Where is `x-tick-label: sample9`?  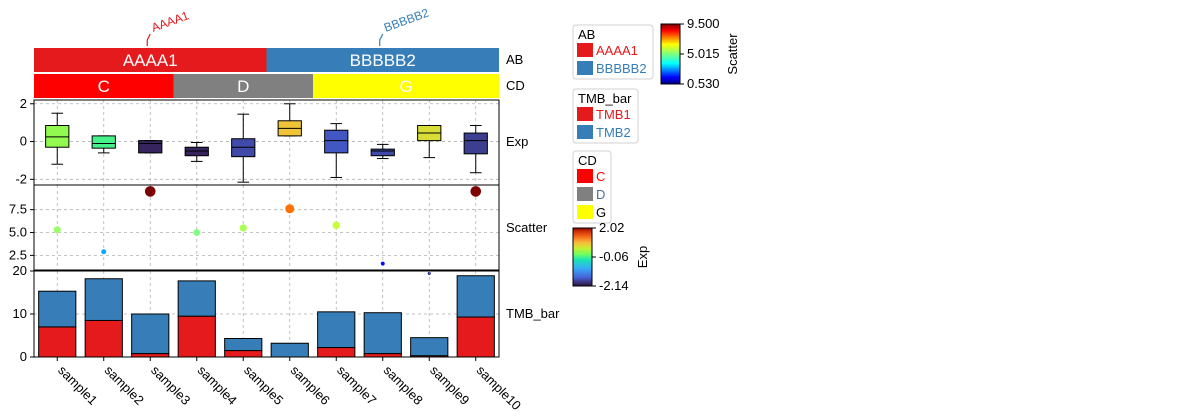
x-tick-label: sample9 is located at coordinates (449, 385).